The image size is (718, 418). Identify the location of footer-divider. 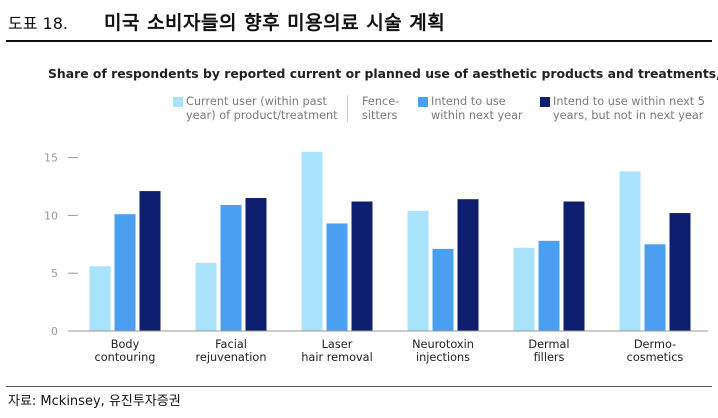
(359, 386).